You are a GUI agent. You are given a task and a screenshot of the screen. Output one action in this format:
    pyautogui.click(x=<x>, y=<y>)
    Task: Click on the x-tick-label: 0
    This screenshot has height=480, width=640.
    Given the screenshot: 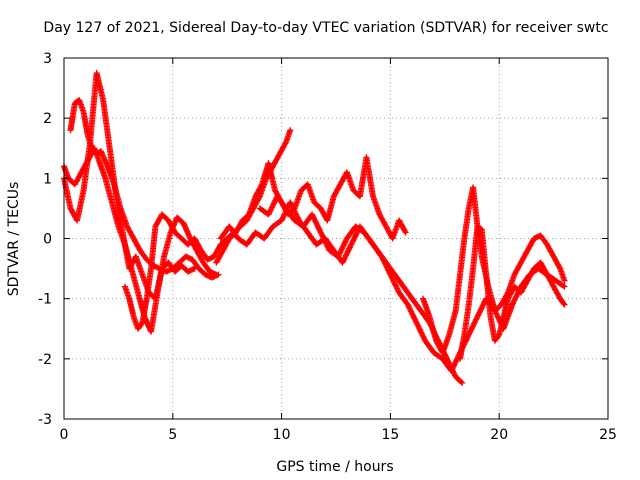 What is the action you would take?
    pyautogui.click(x=64, y=435)
    